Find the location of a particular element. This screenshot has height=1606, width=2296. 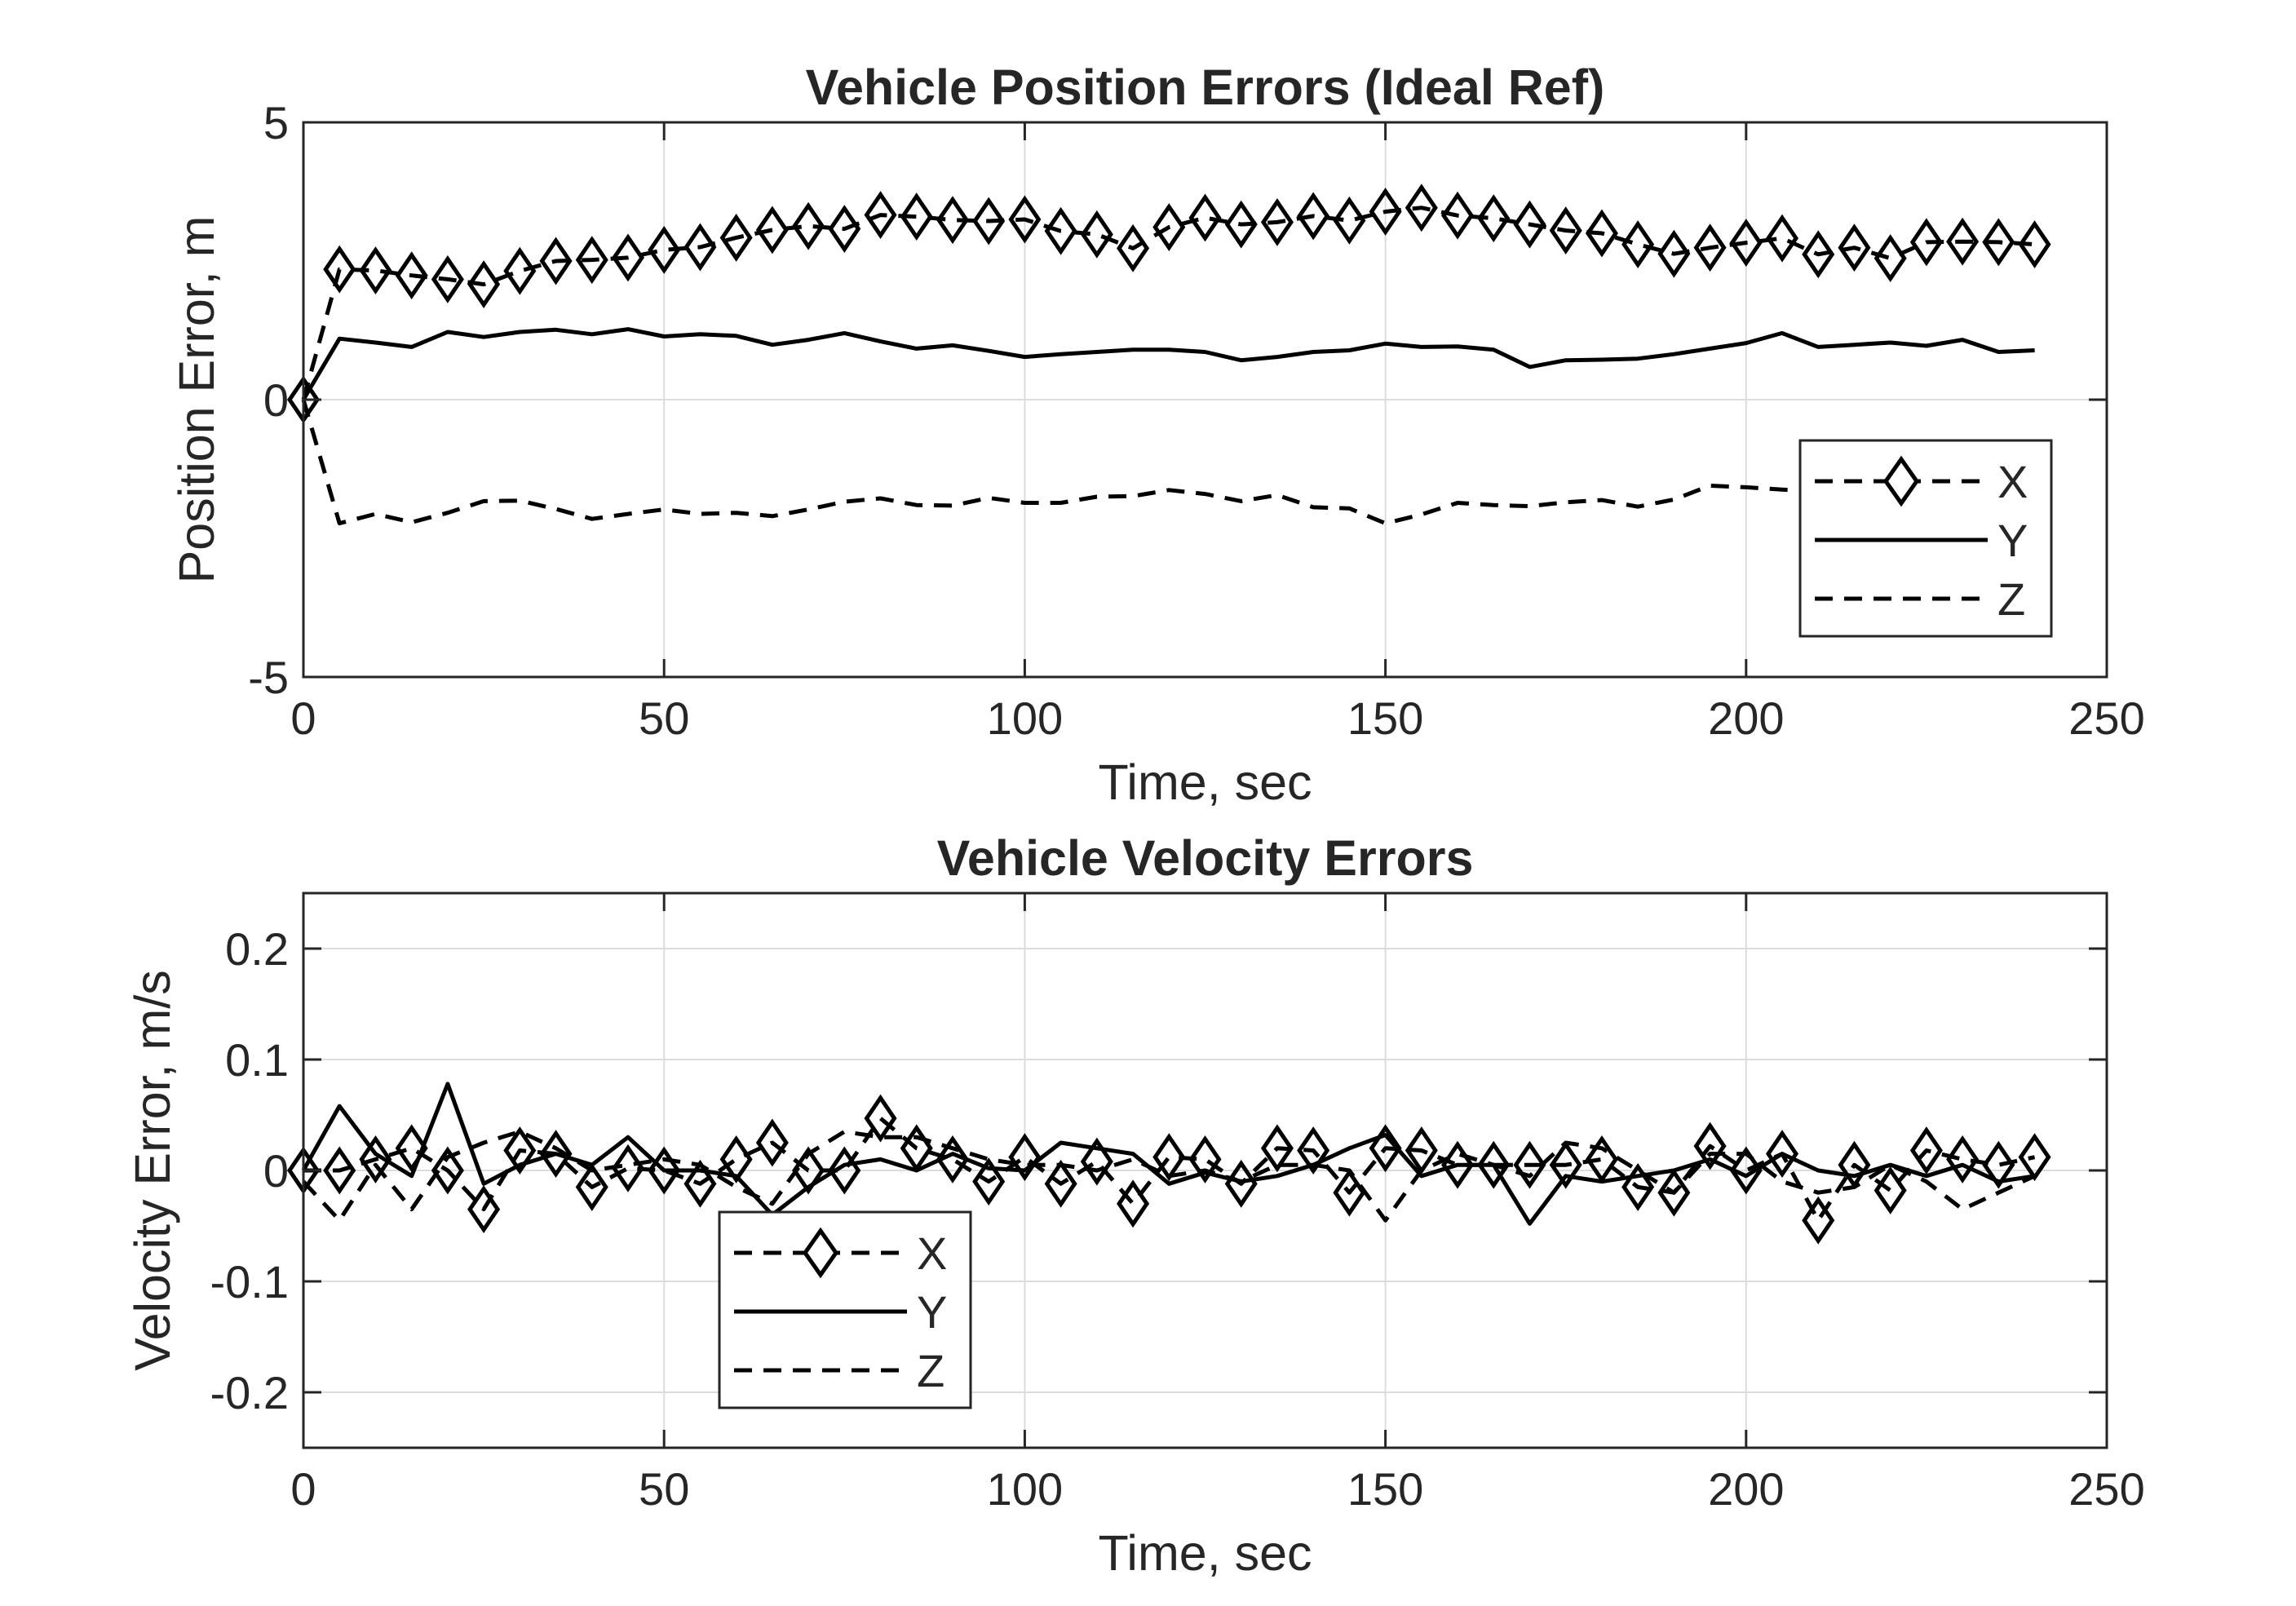

series-line-y is located at coordinates (1168, 364).